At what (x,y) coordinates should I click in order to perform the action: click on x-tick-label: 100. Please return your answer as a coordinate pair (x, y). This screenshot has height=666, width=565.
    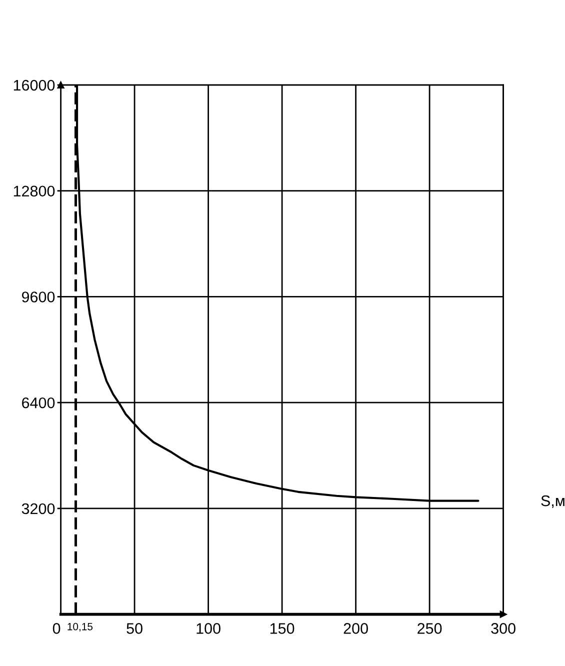
    Looking at the image, I should click on (208, 628).